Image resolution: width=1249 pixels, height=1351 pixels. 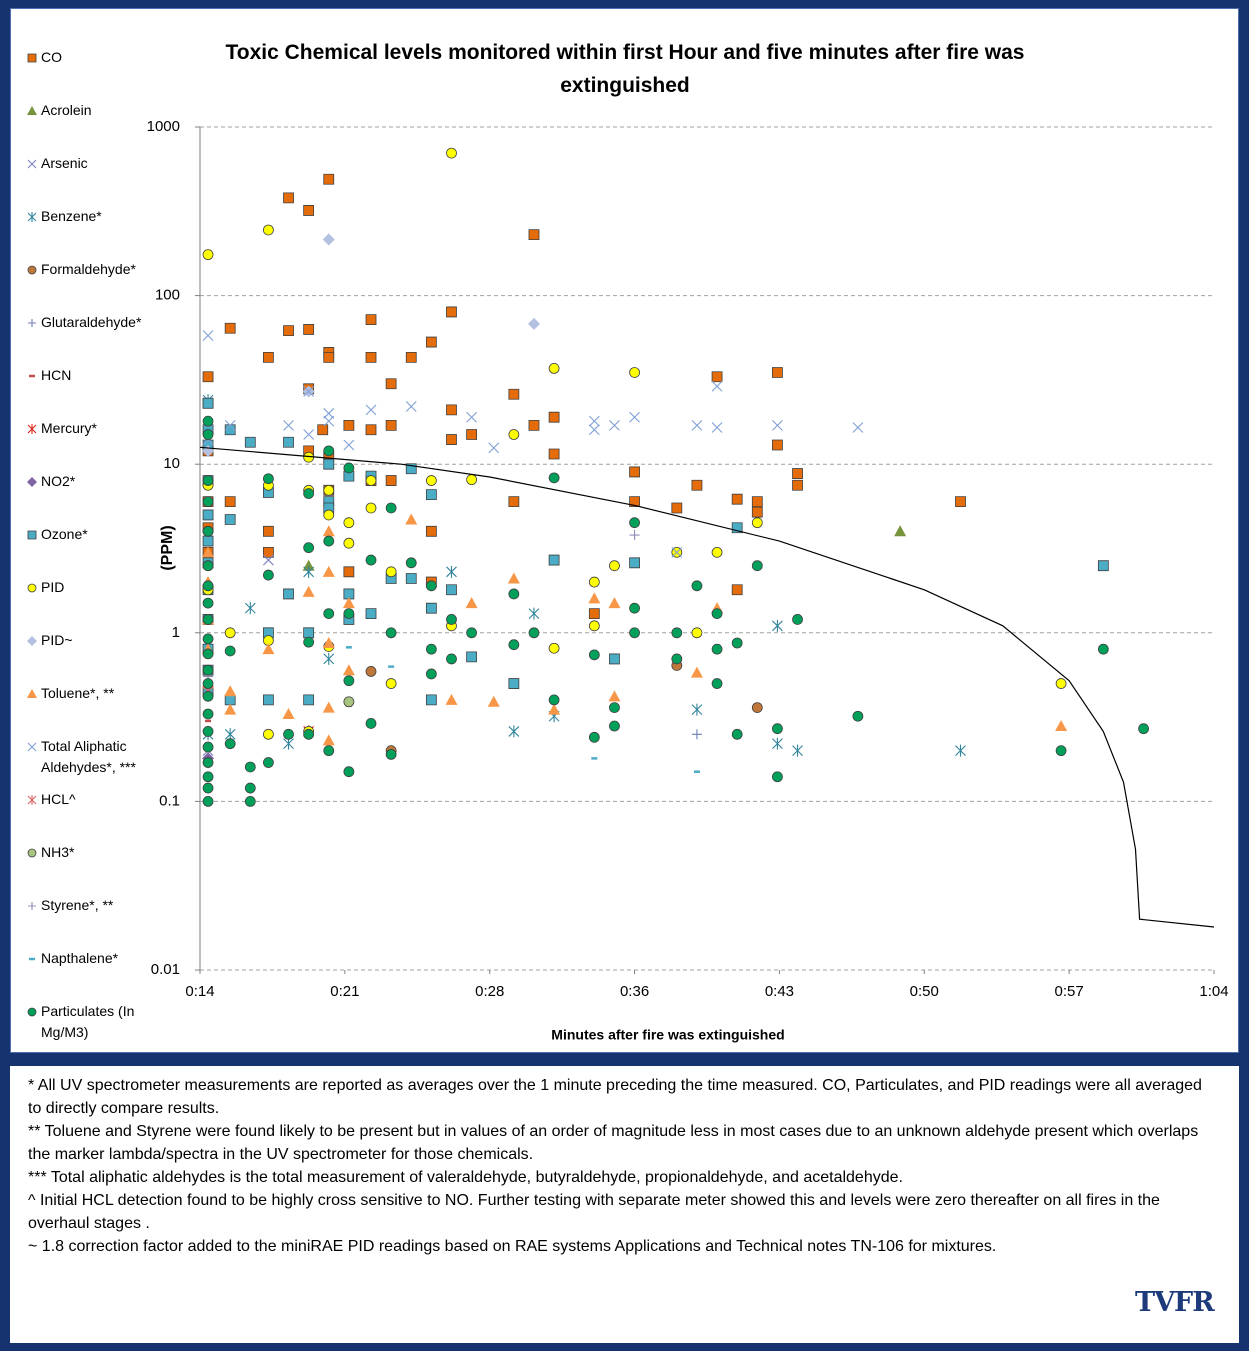 I want to click on legend-item: CO, so click(x=85, y=57).